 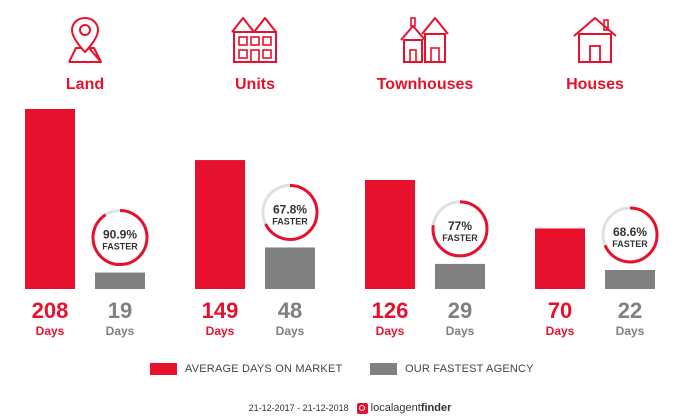 I want to click on unit-label-townhouses-average: Days, so click(x=390, y=331).